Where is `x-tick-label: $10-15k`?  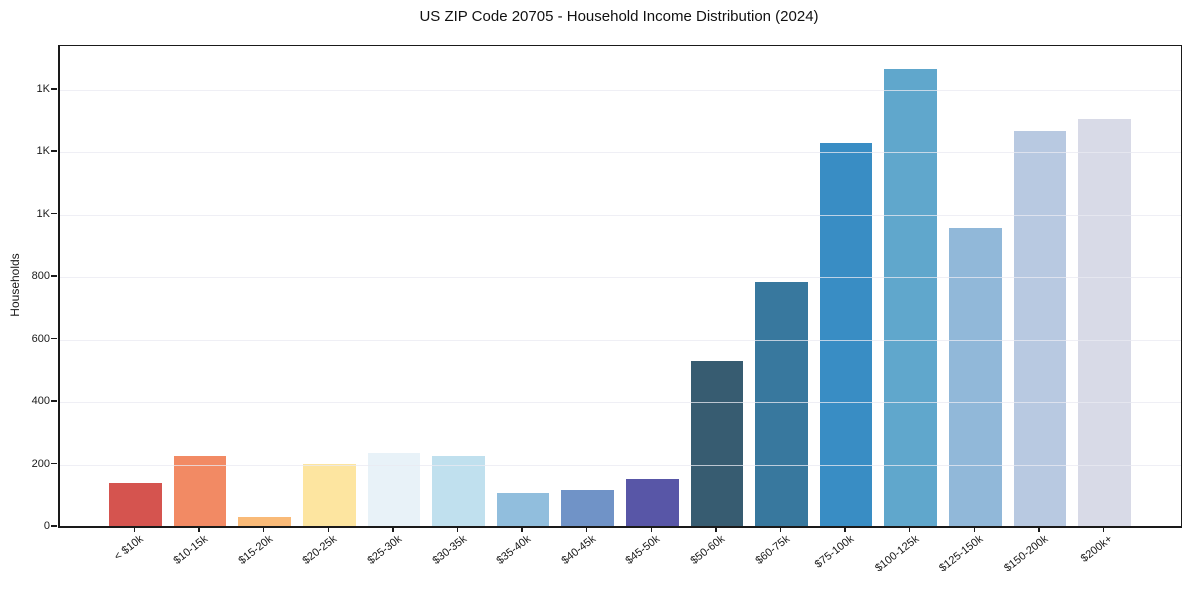
x-tick-label: $10-15k is located at coordinates (191, 550).